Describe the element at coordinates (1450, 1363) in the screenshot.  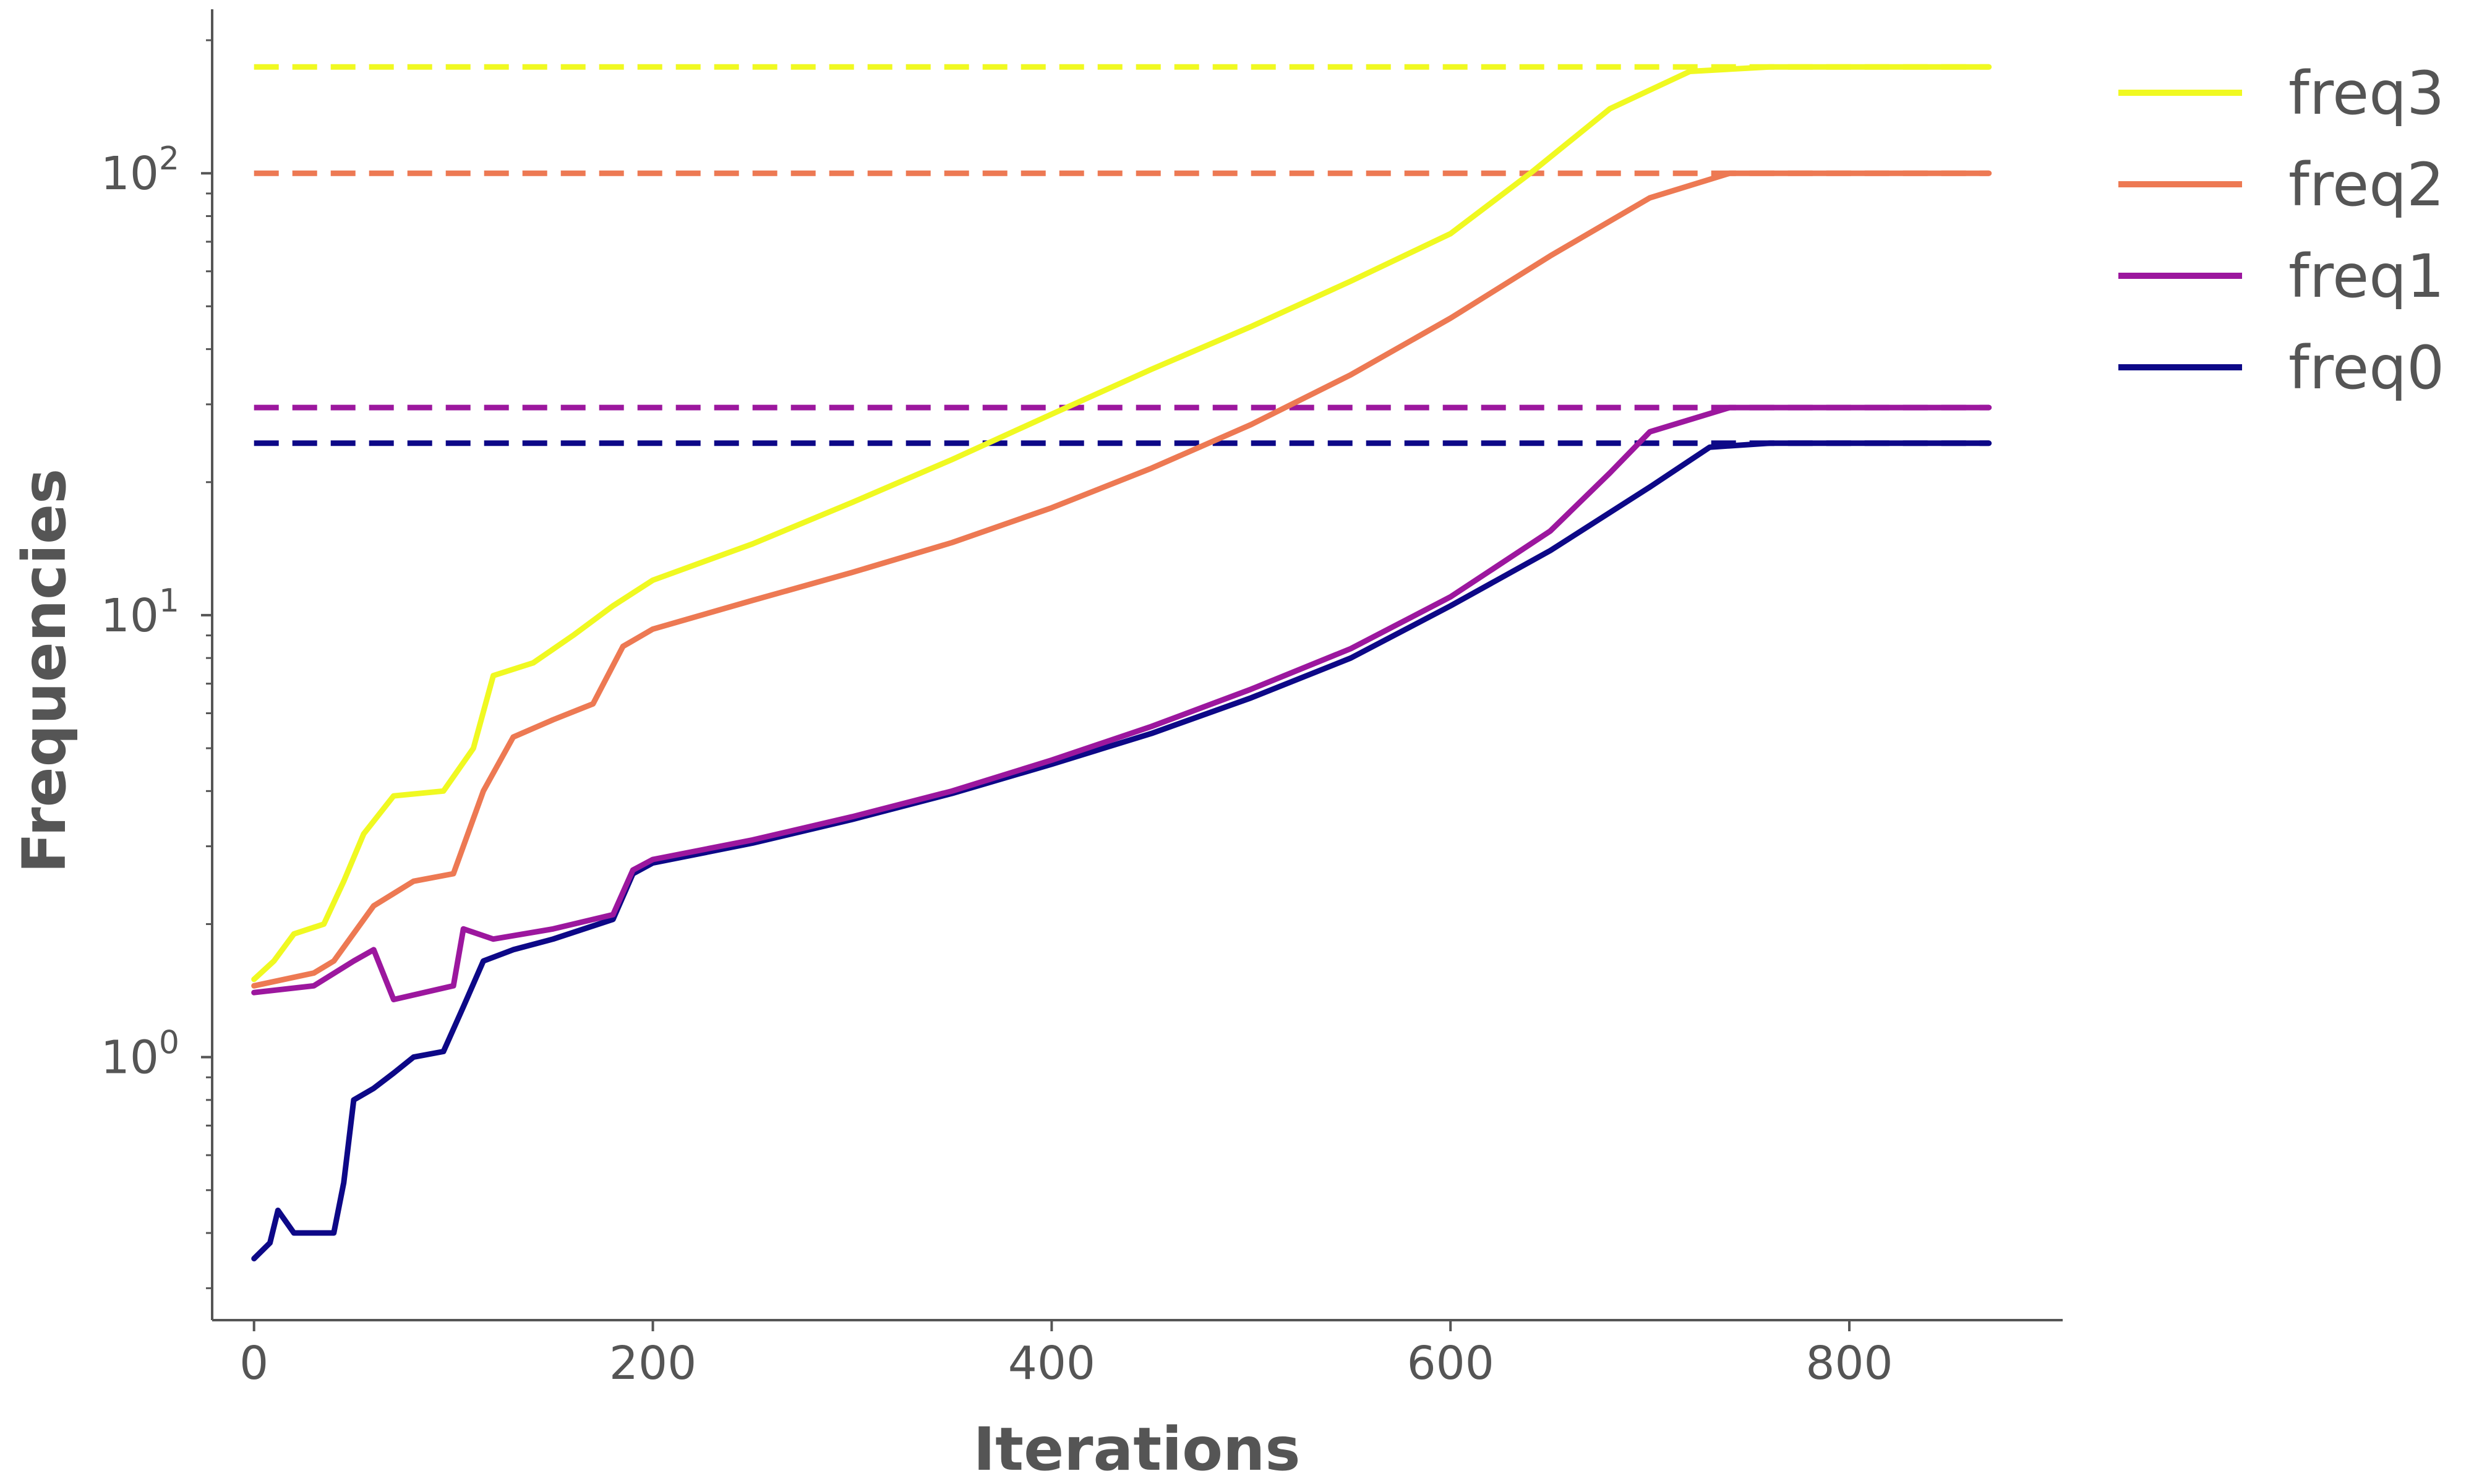
I see `x-tick-label: 600` at that location.